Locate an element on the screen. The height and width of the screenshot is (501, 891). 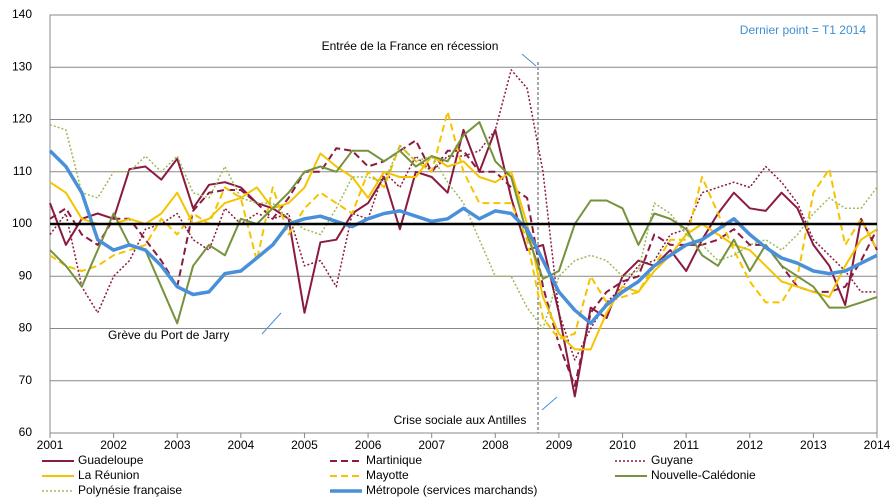
x-tick-label: 2014 is located at coordinates (877, 445).